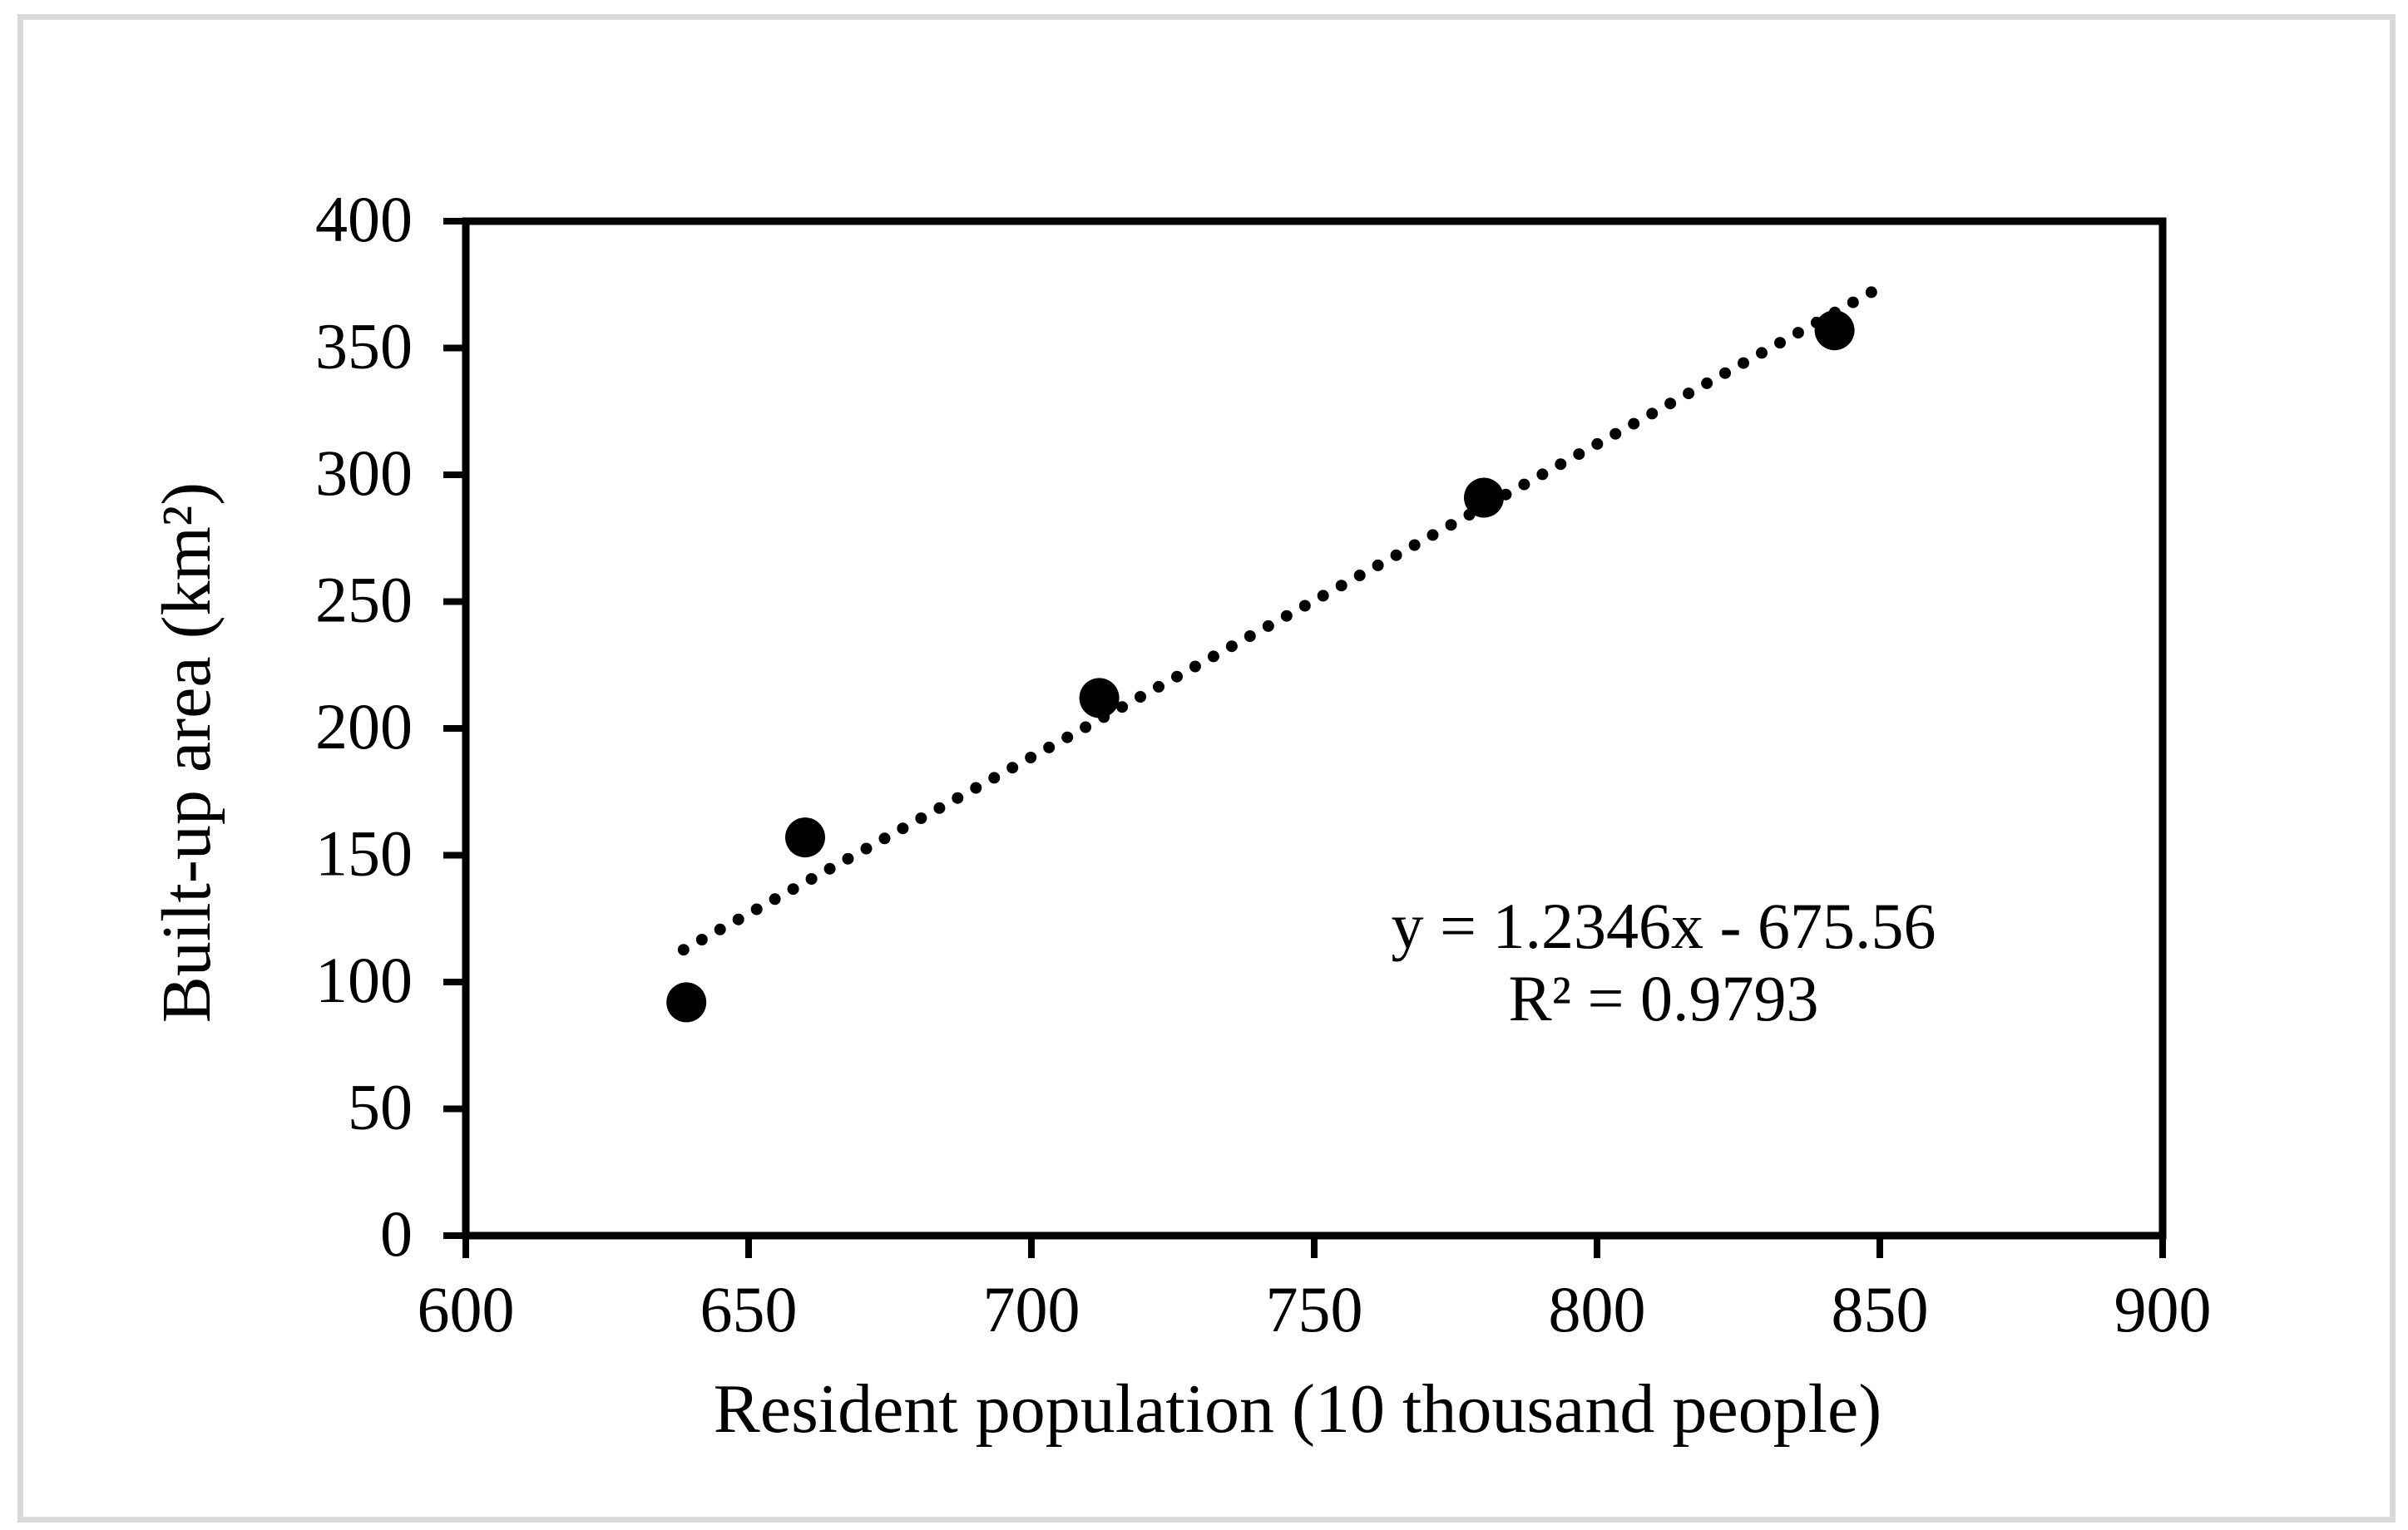 This screenshot has height=1530, width=2408. Describe the element at coordinates (364, 600) in the screenshot. I see `y-tick-label: 250` at that location.